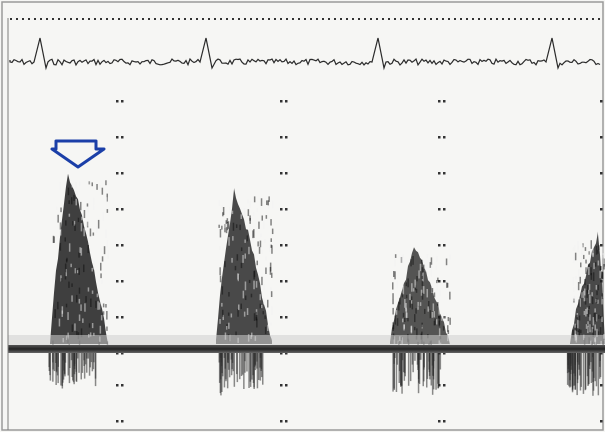 This screenshot has height=432, width=605. I want to click on ecg-trace, so click(305, 54).